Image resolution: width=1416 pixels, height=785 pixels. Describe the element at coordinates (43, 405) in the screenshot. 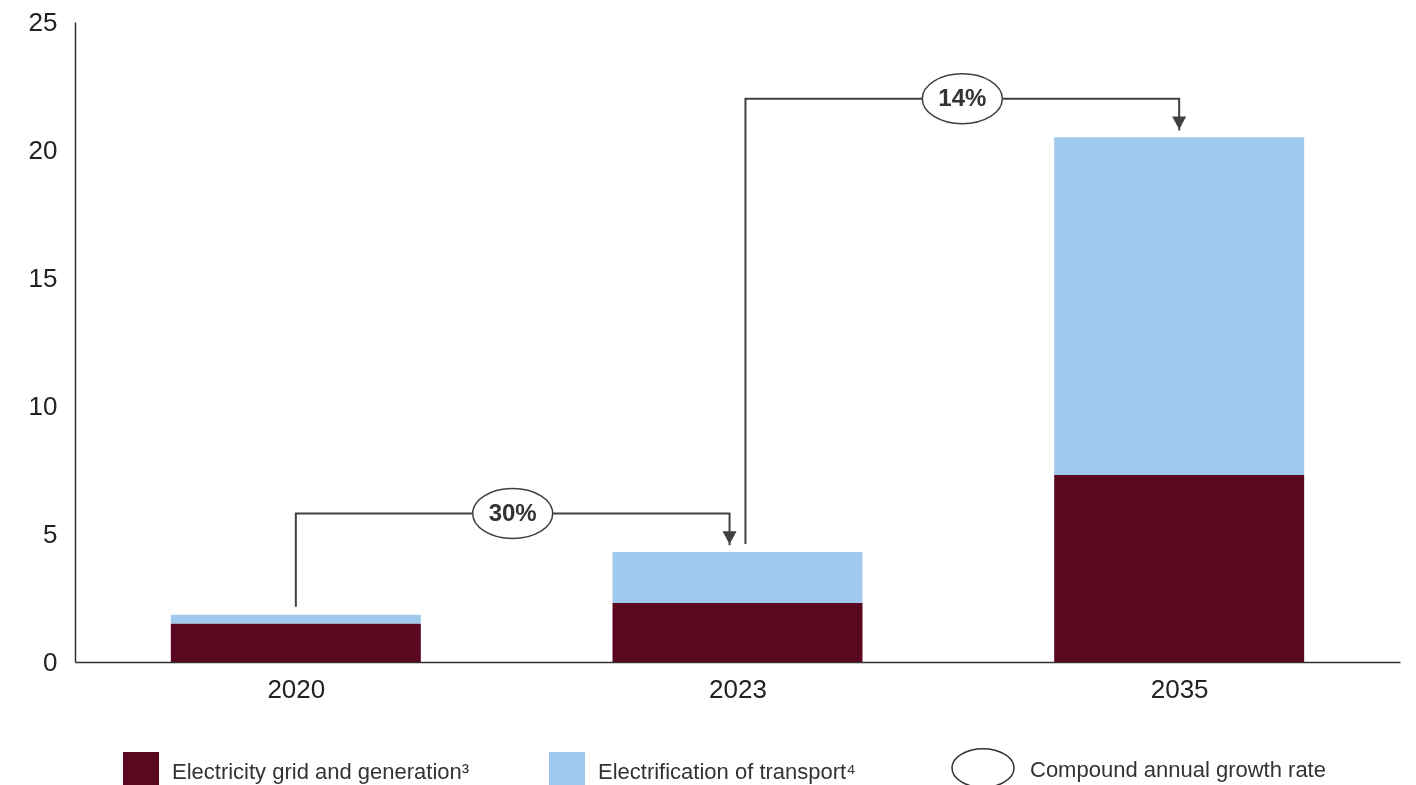

I see `y-tick-label: 10` at that location.